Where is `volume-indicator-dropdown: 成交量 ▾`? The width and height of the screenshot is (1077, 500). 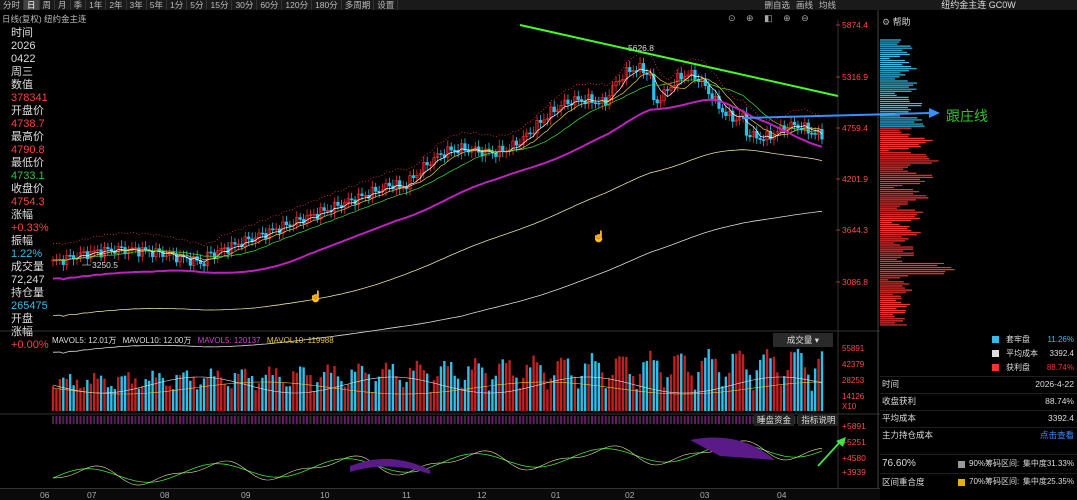
volume-indicator-dropdown: 成交量 ▾ is located at coordinates (803, 340).